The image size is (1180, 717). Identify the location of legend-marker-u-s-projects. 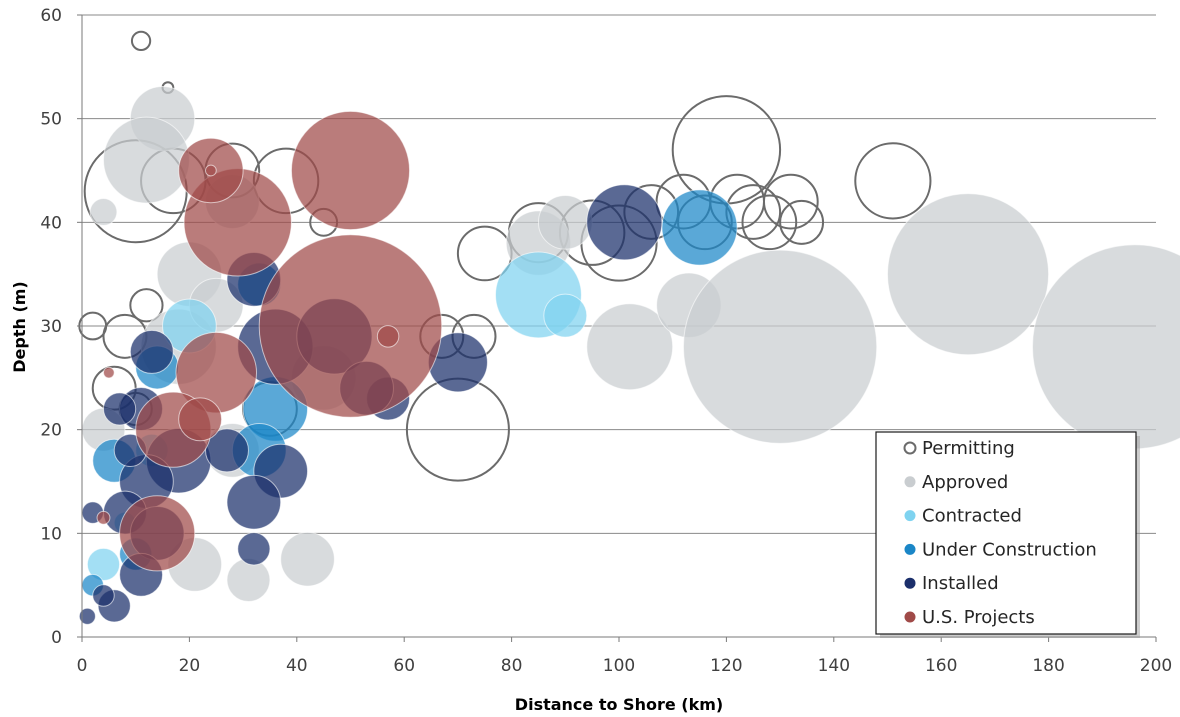
(910, 617).